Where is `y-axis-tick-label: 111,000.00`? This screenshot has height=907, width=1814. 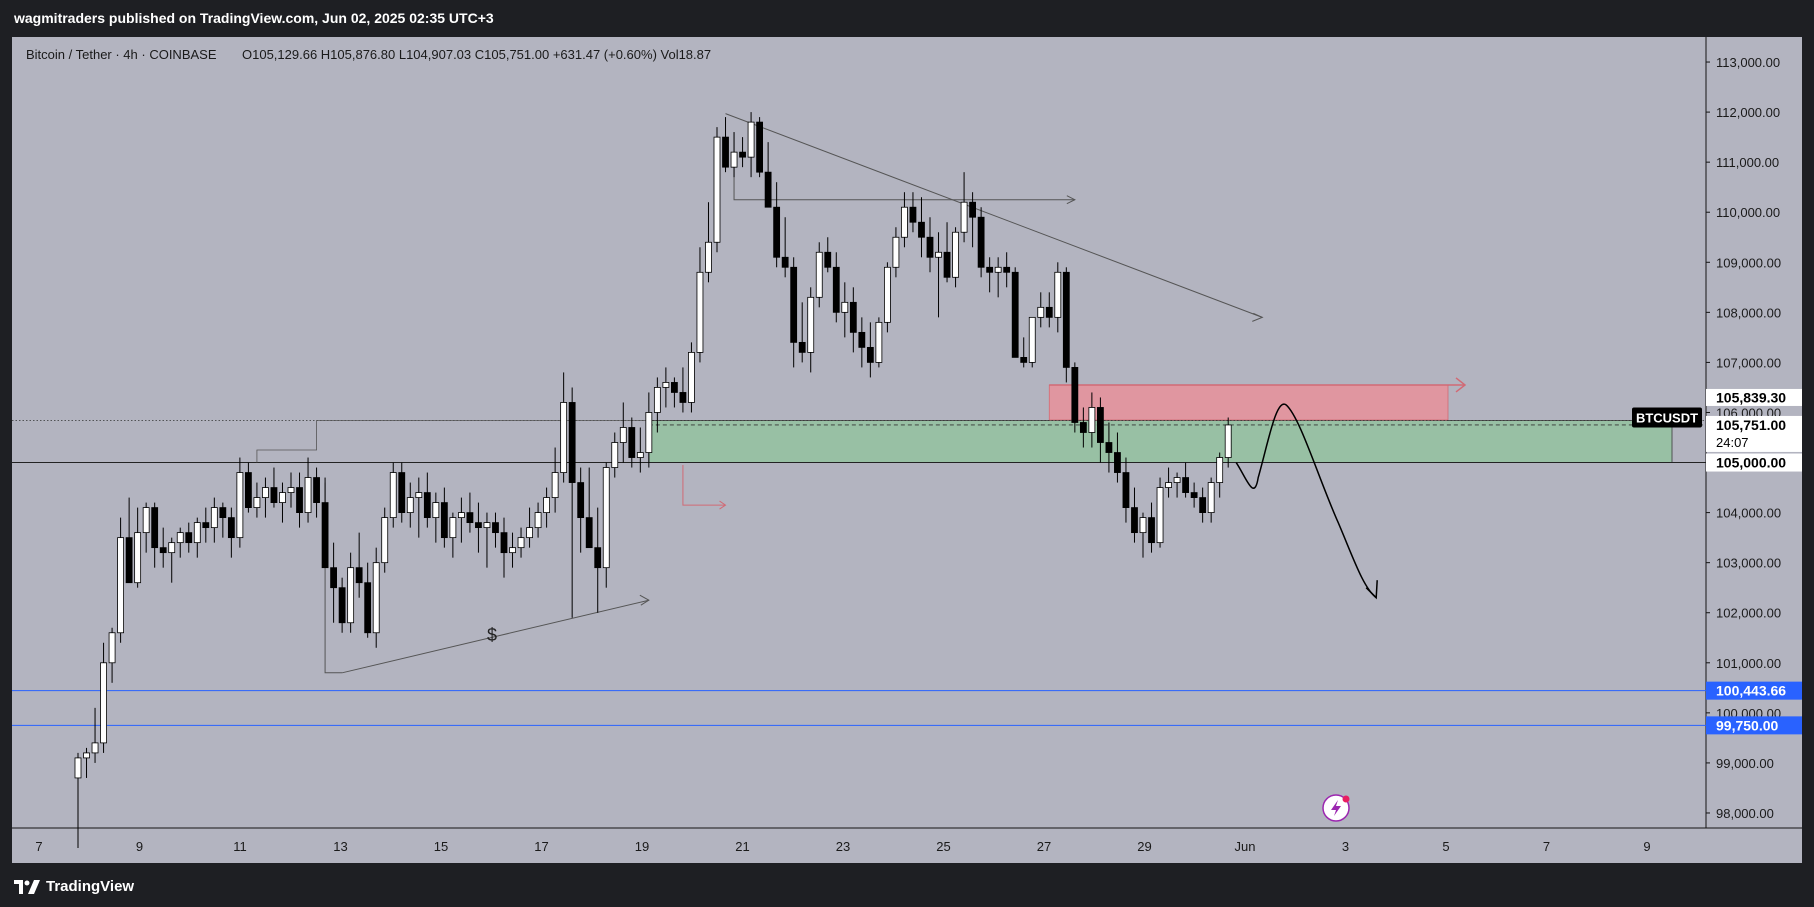
y-axis-tick-label: 111,000.00 is located at coordinates (1747, 162).